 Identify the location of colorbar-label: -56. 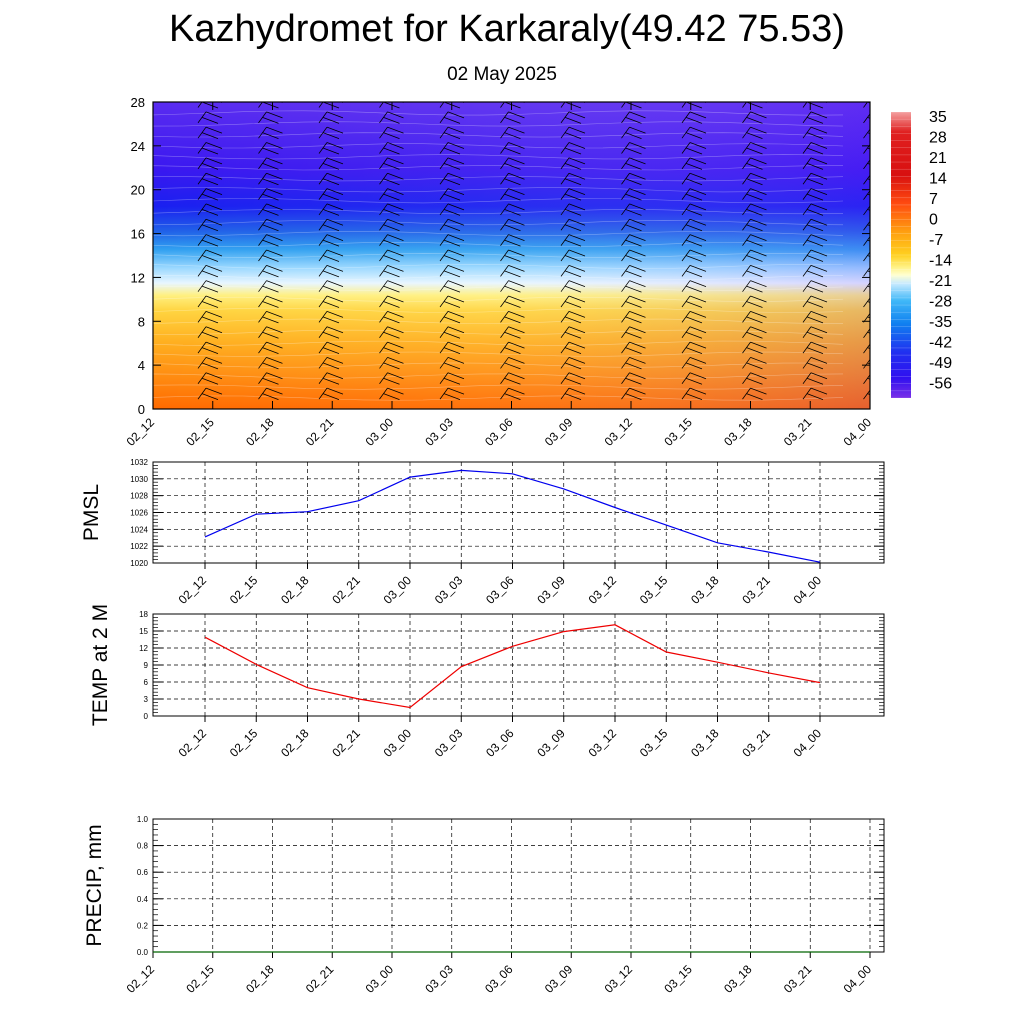
(940, 384).